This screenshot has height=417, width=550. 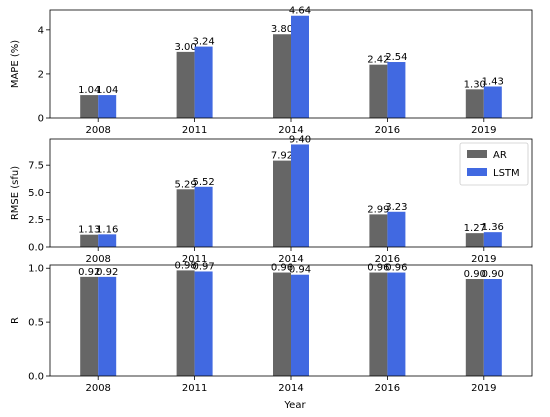 What do you see at coordinates (378, 60) in the screenshot?
I see `data-label-ar-2016: 2.42` at bounding box center [378, 60].